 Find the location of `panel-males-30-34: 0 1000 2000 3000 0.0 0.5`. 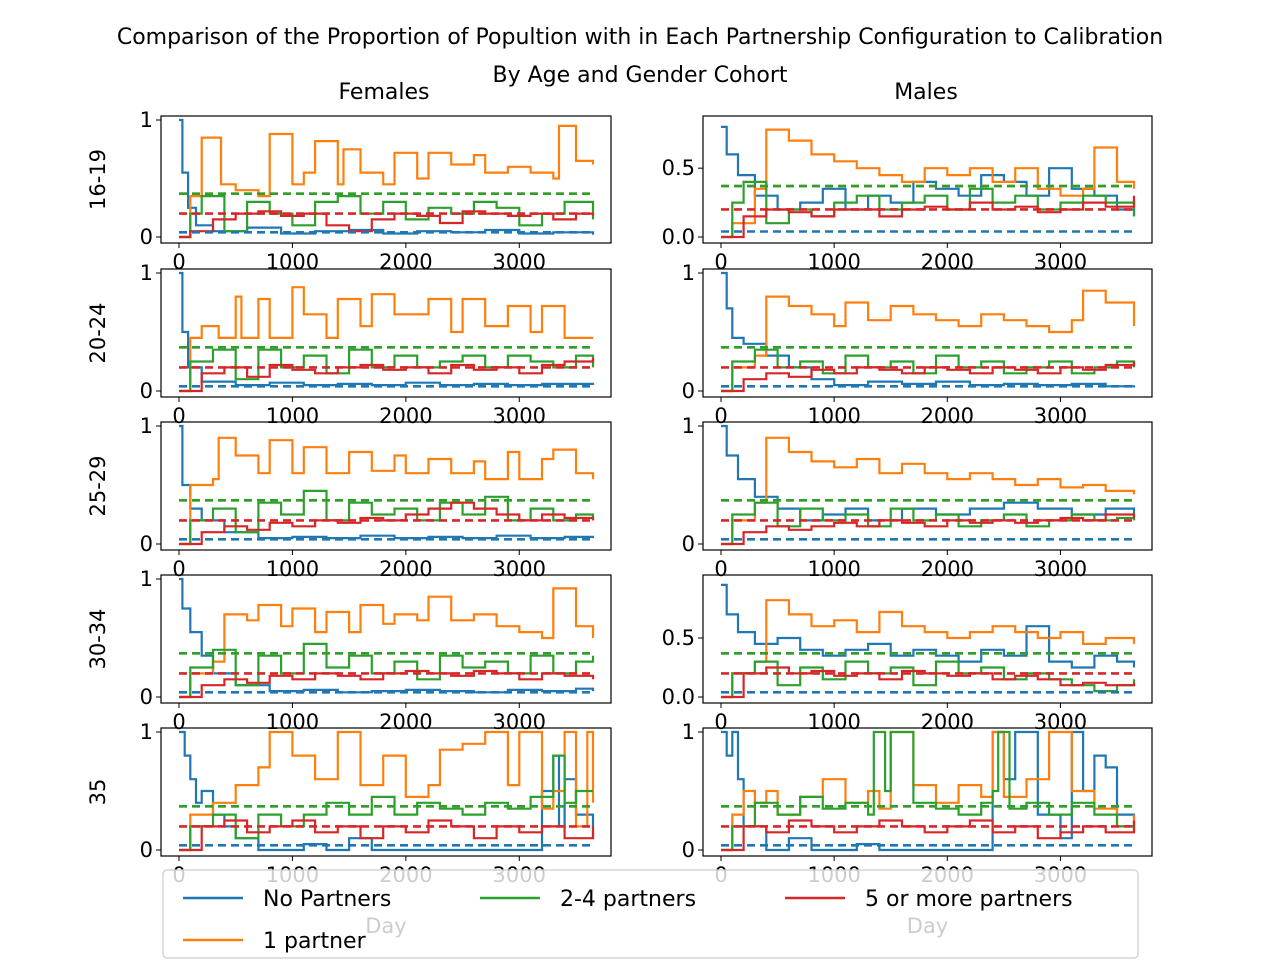

panel-males-30-34: 0 1000 2000 3000 0.0 0.5 is located at coordinates (907, 654).